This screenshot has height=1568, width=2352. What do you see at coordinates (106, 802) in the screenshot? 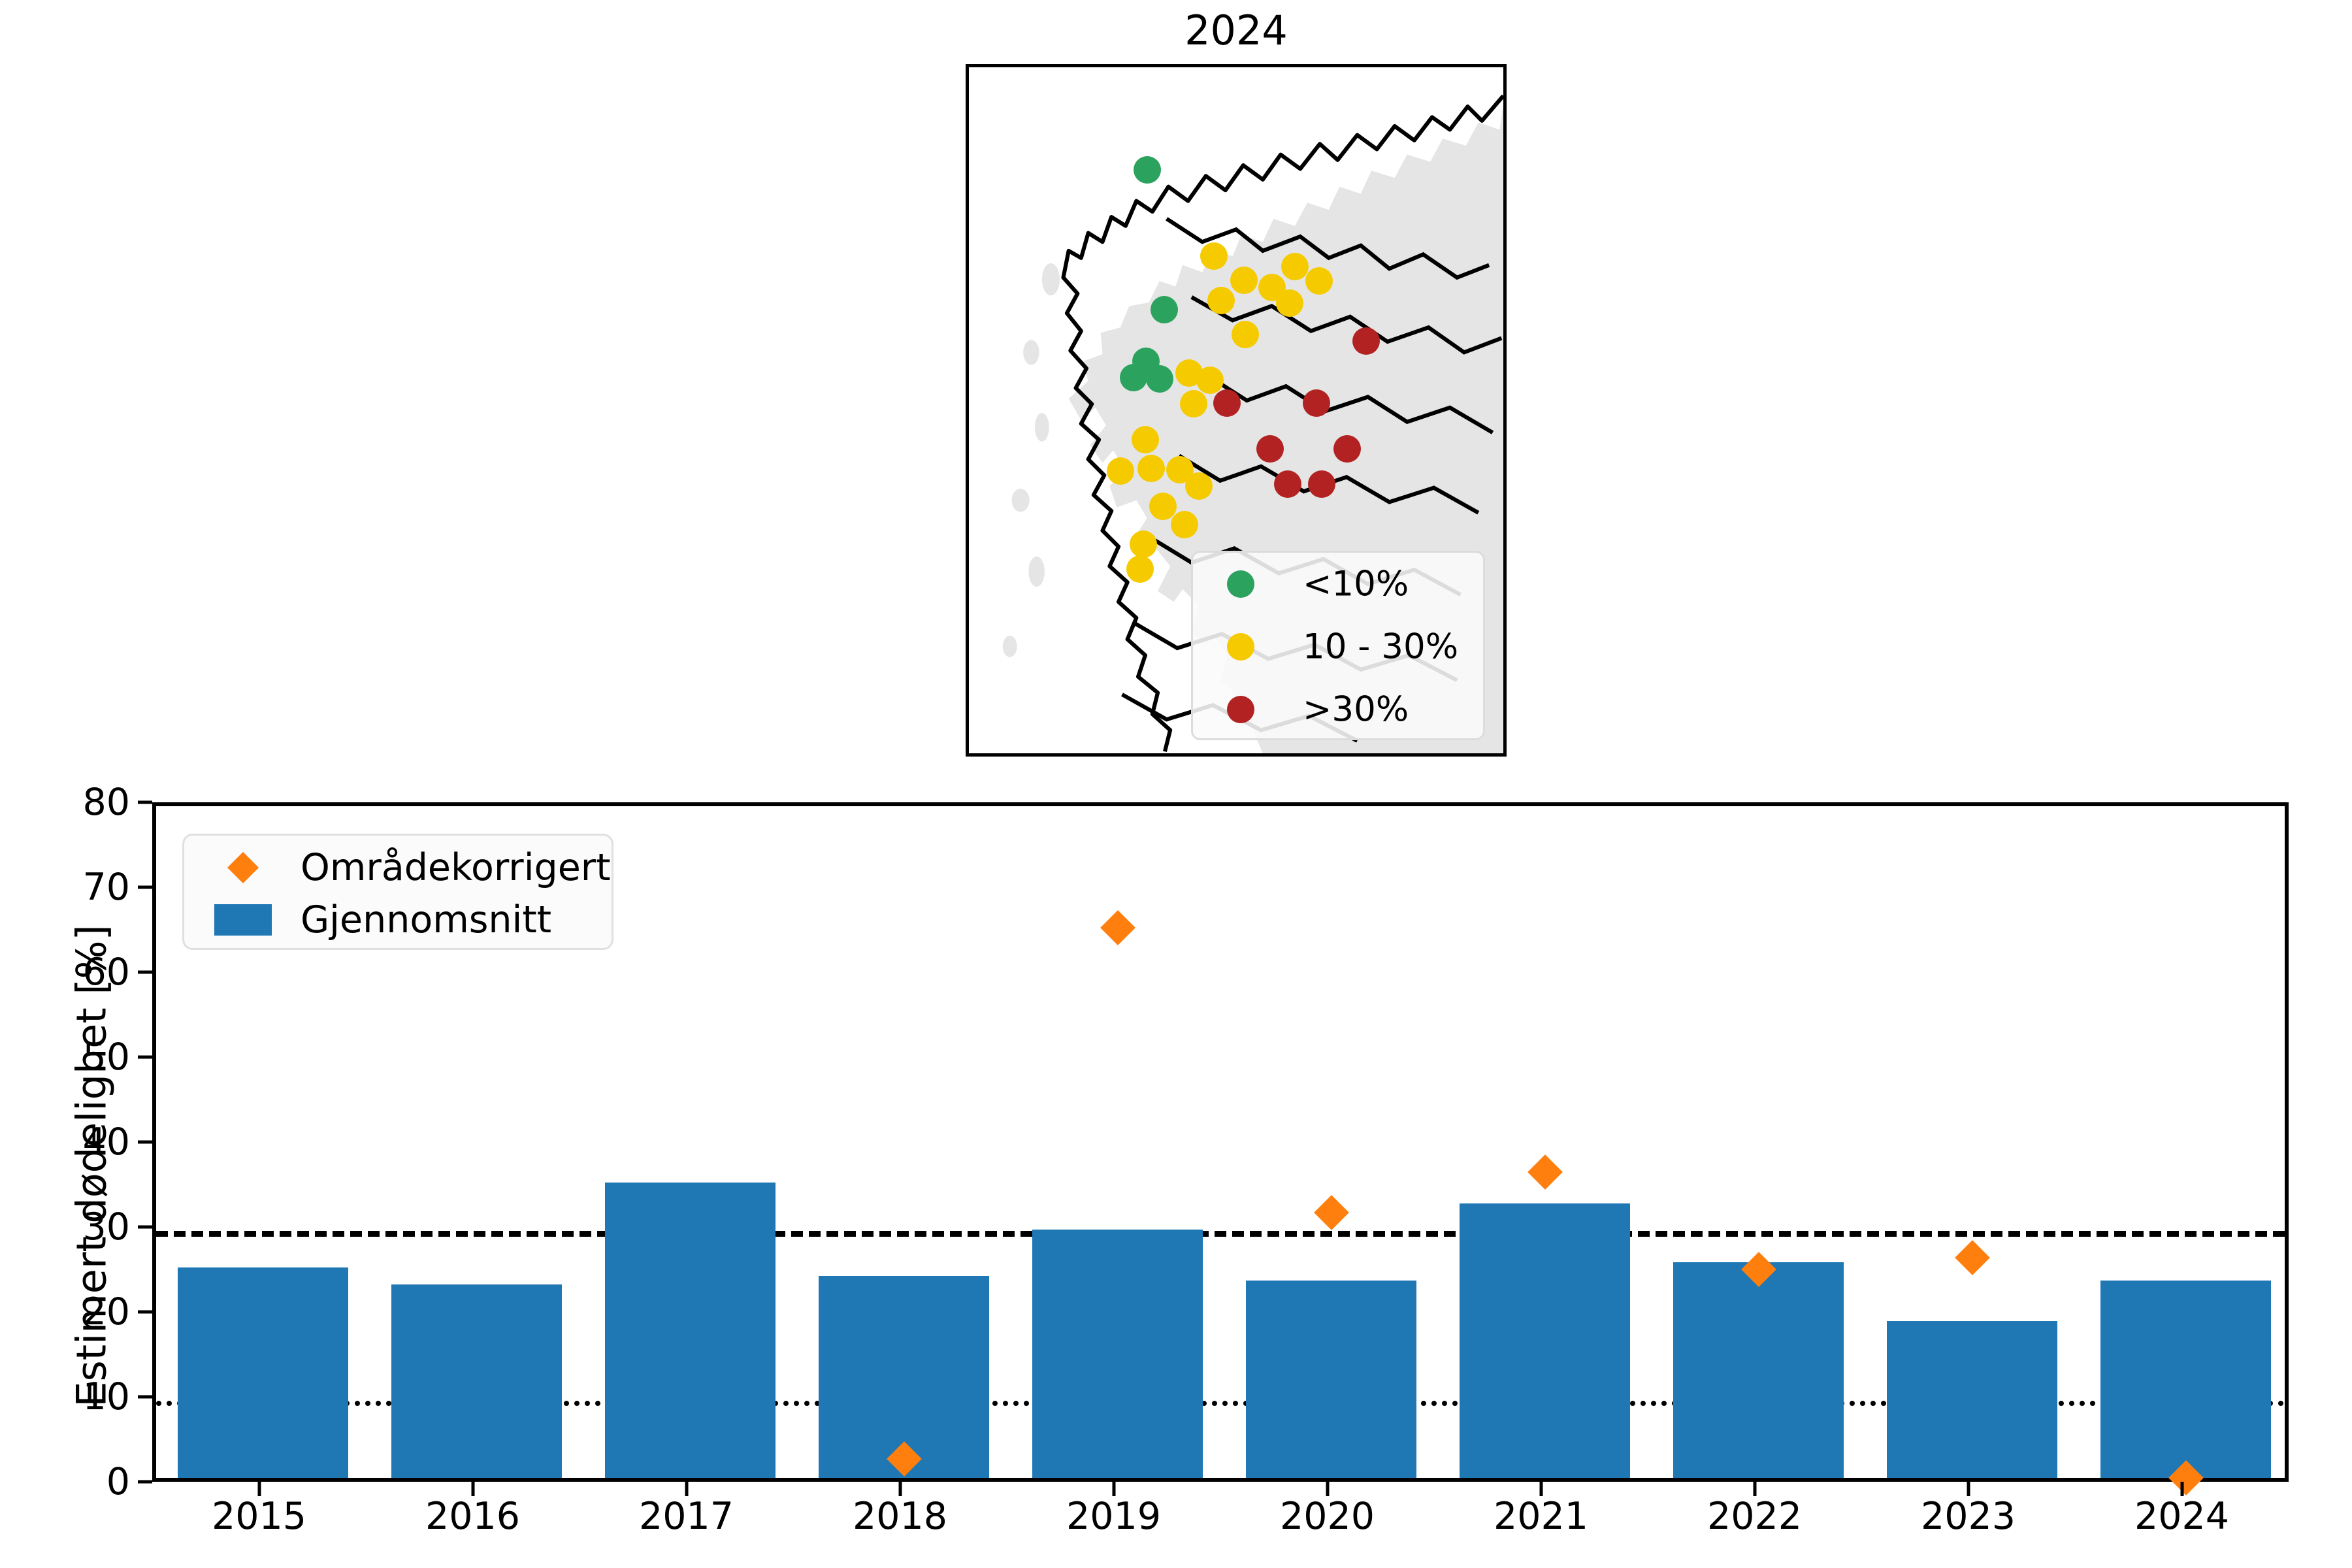
I see `y-tick-label: 80` at bounding box center [106, 802].